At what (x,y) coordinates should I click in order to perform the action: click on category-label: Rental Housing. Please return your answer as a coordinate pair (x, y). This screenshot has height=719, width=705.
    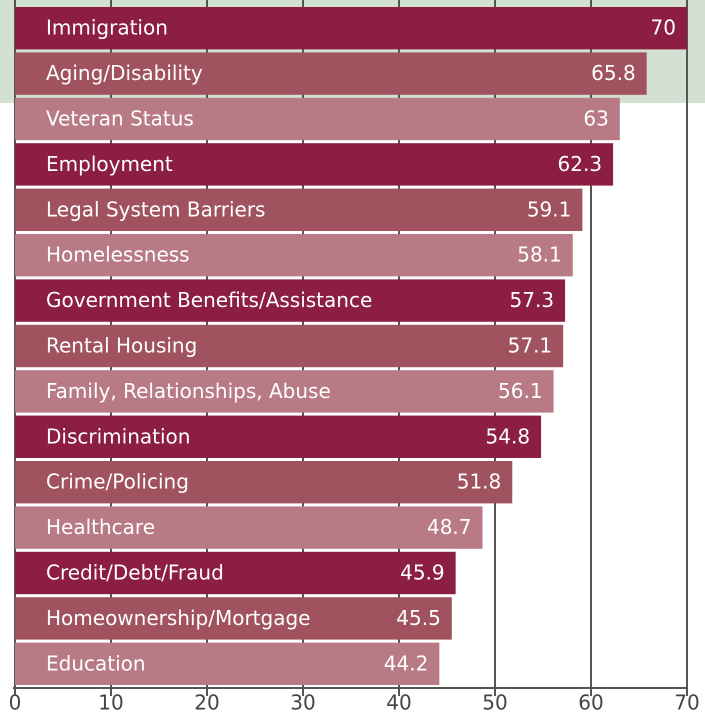
    Looking at the image, I should click on (121, 346).